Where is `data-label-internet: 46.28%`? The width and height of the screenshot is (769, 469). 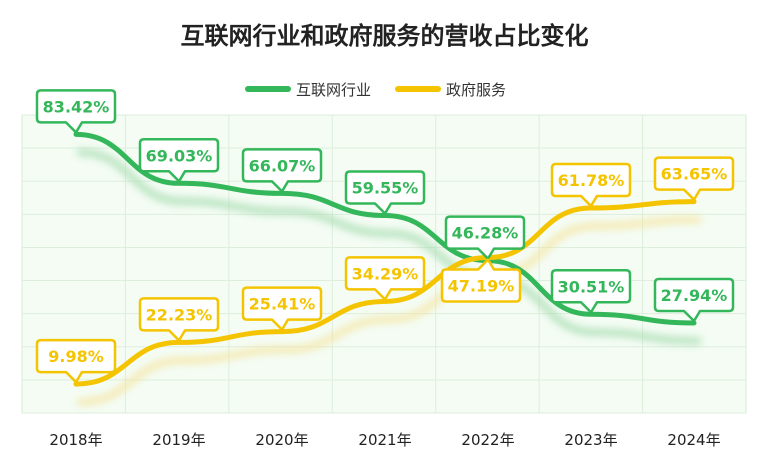
data-label-internet: 46.28% is located at coordinates (485, 237).